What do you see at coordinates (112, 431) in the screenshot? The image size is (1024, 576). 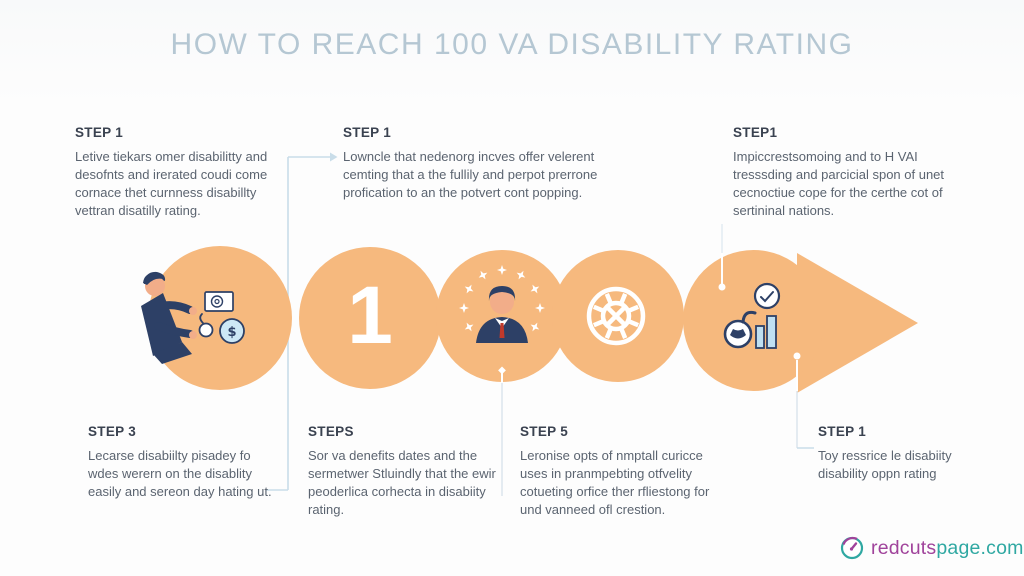 I see `step-heading: STEP 3` at bounding box center [112, 431].